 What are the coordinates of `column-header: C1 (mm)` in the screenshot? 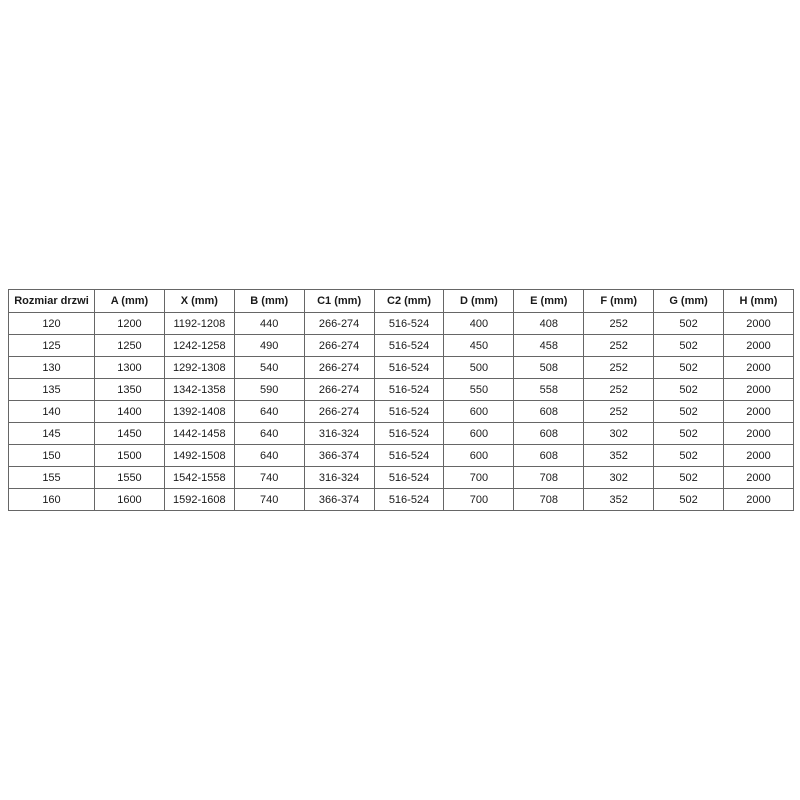 It's located at (339, 301).